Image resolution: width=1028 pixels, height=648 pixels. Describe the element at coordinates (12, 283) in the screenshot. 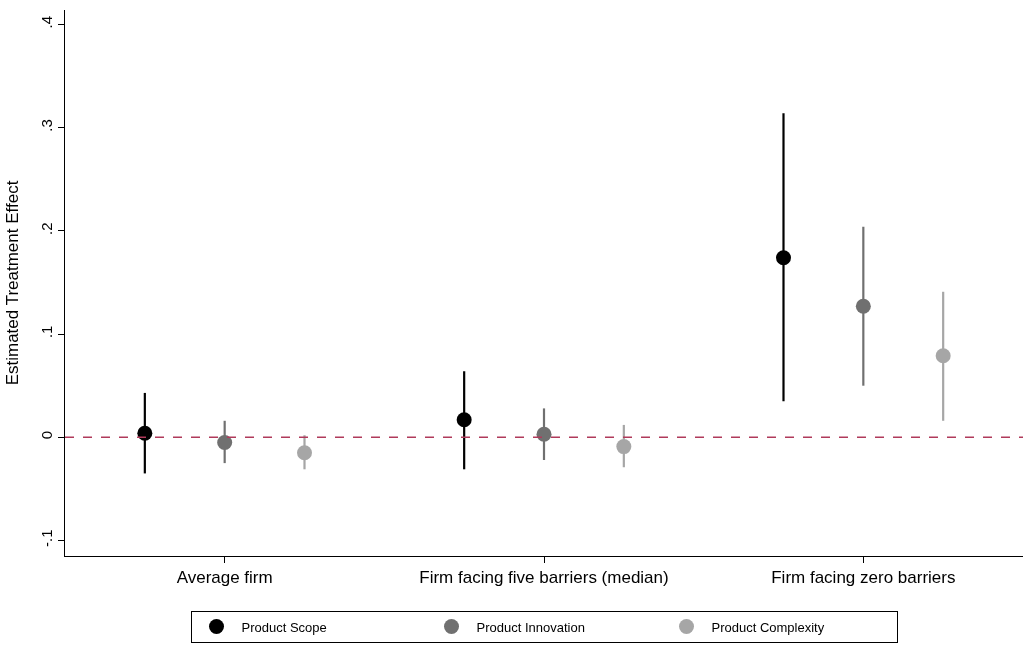

I see `y-axis-title: Estimated Treatment Effect` at that location.